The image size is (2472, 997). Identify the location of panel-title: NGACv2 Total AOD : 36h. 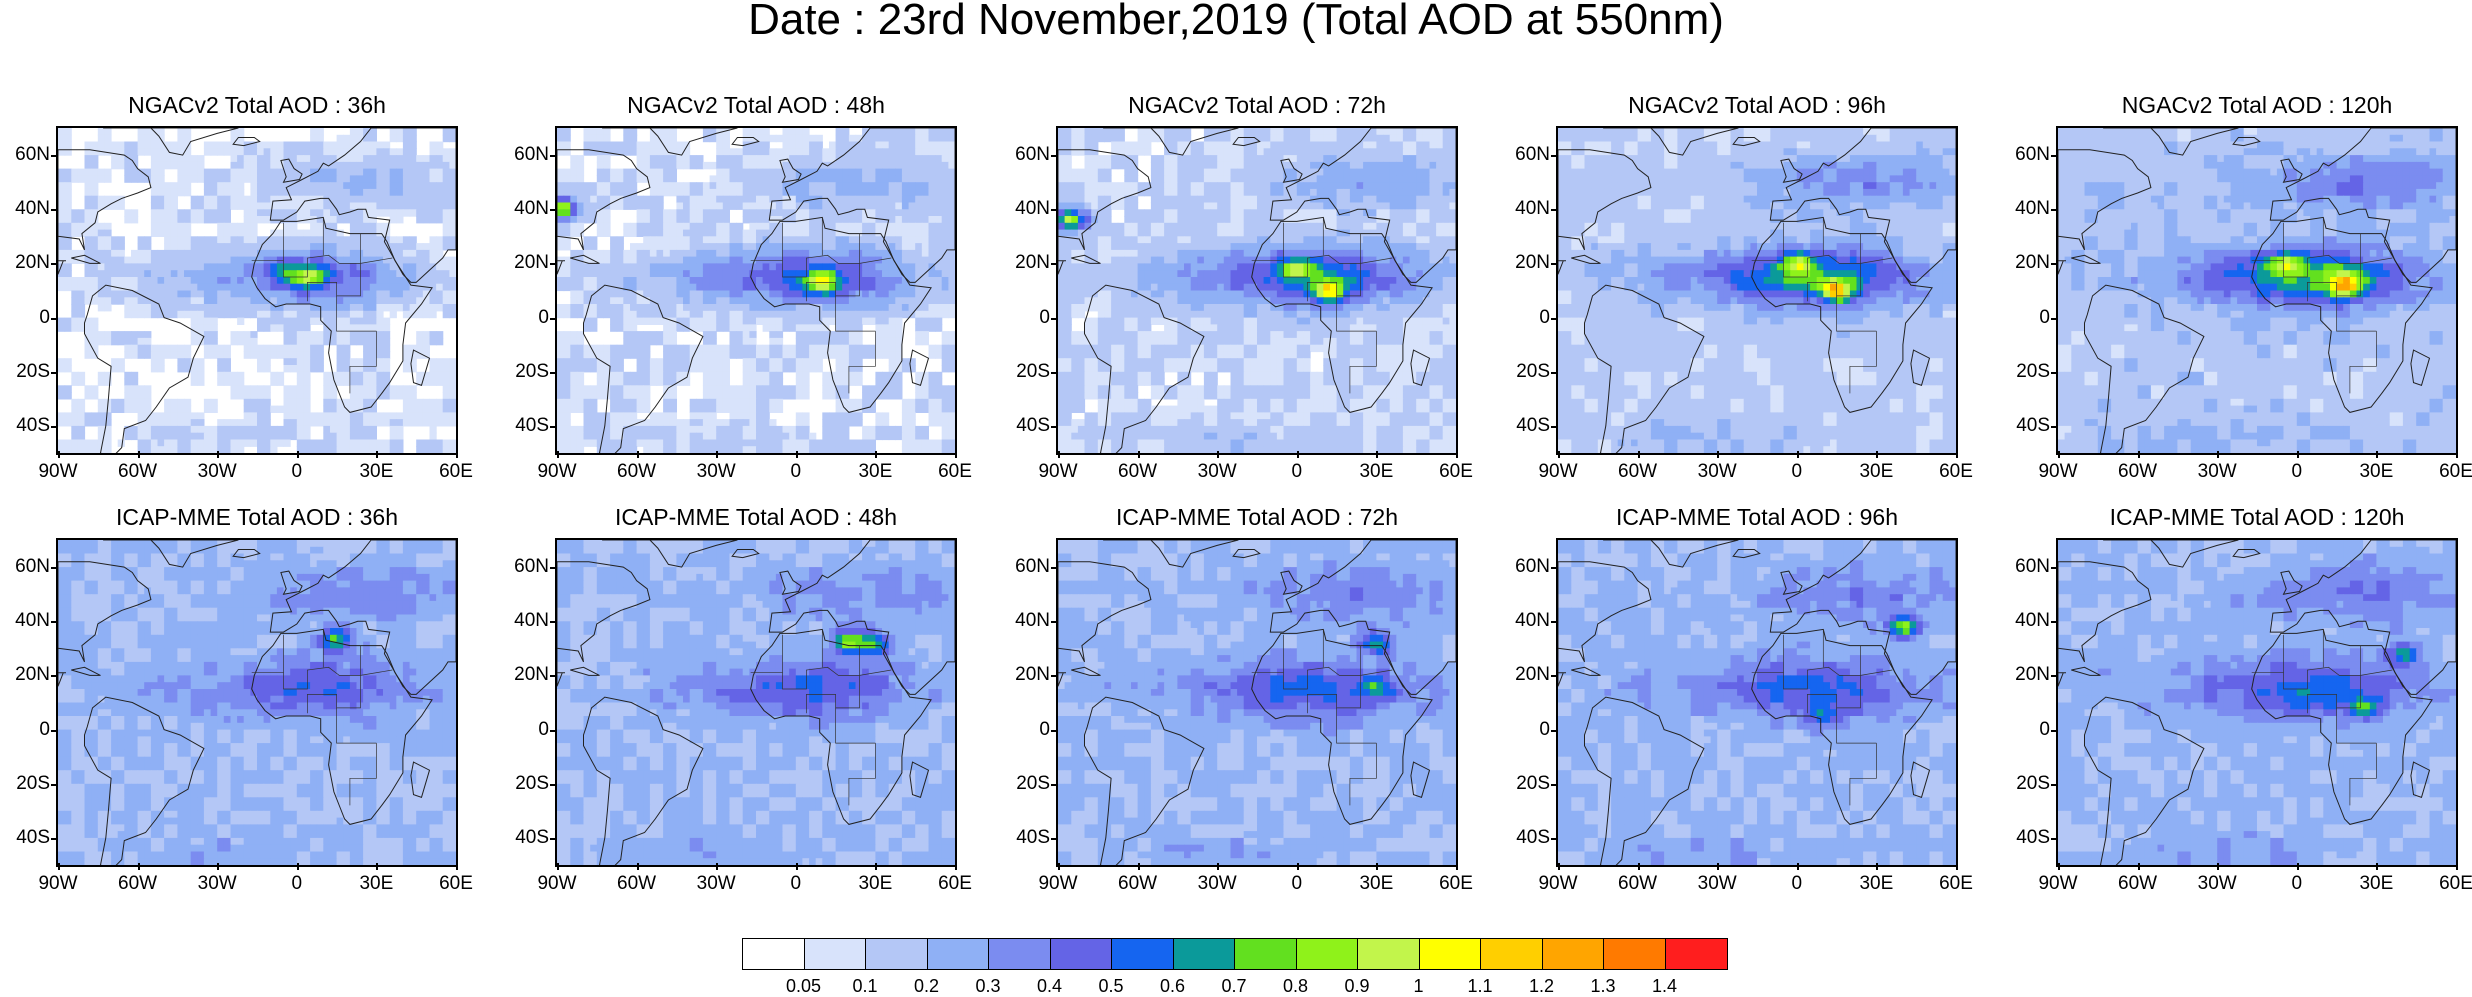
(257, 105).